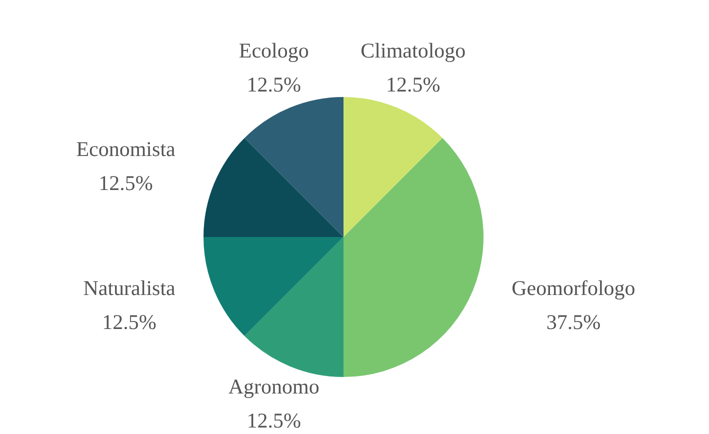  What do you see at coordinates (574, 288) in the screenshot?
I see `slice-label: Geomorfologo` at bounding box center [574, 288].